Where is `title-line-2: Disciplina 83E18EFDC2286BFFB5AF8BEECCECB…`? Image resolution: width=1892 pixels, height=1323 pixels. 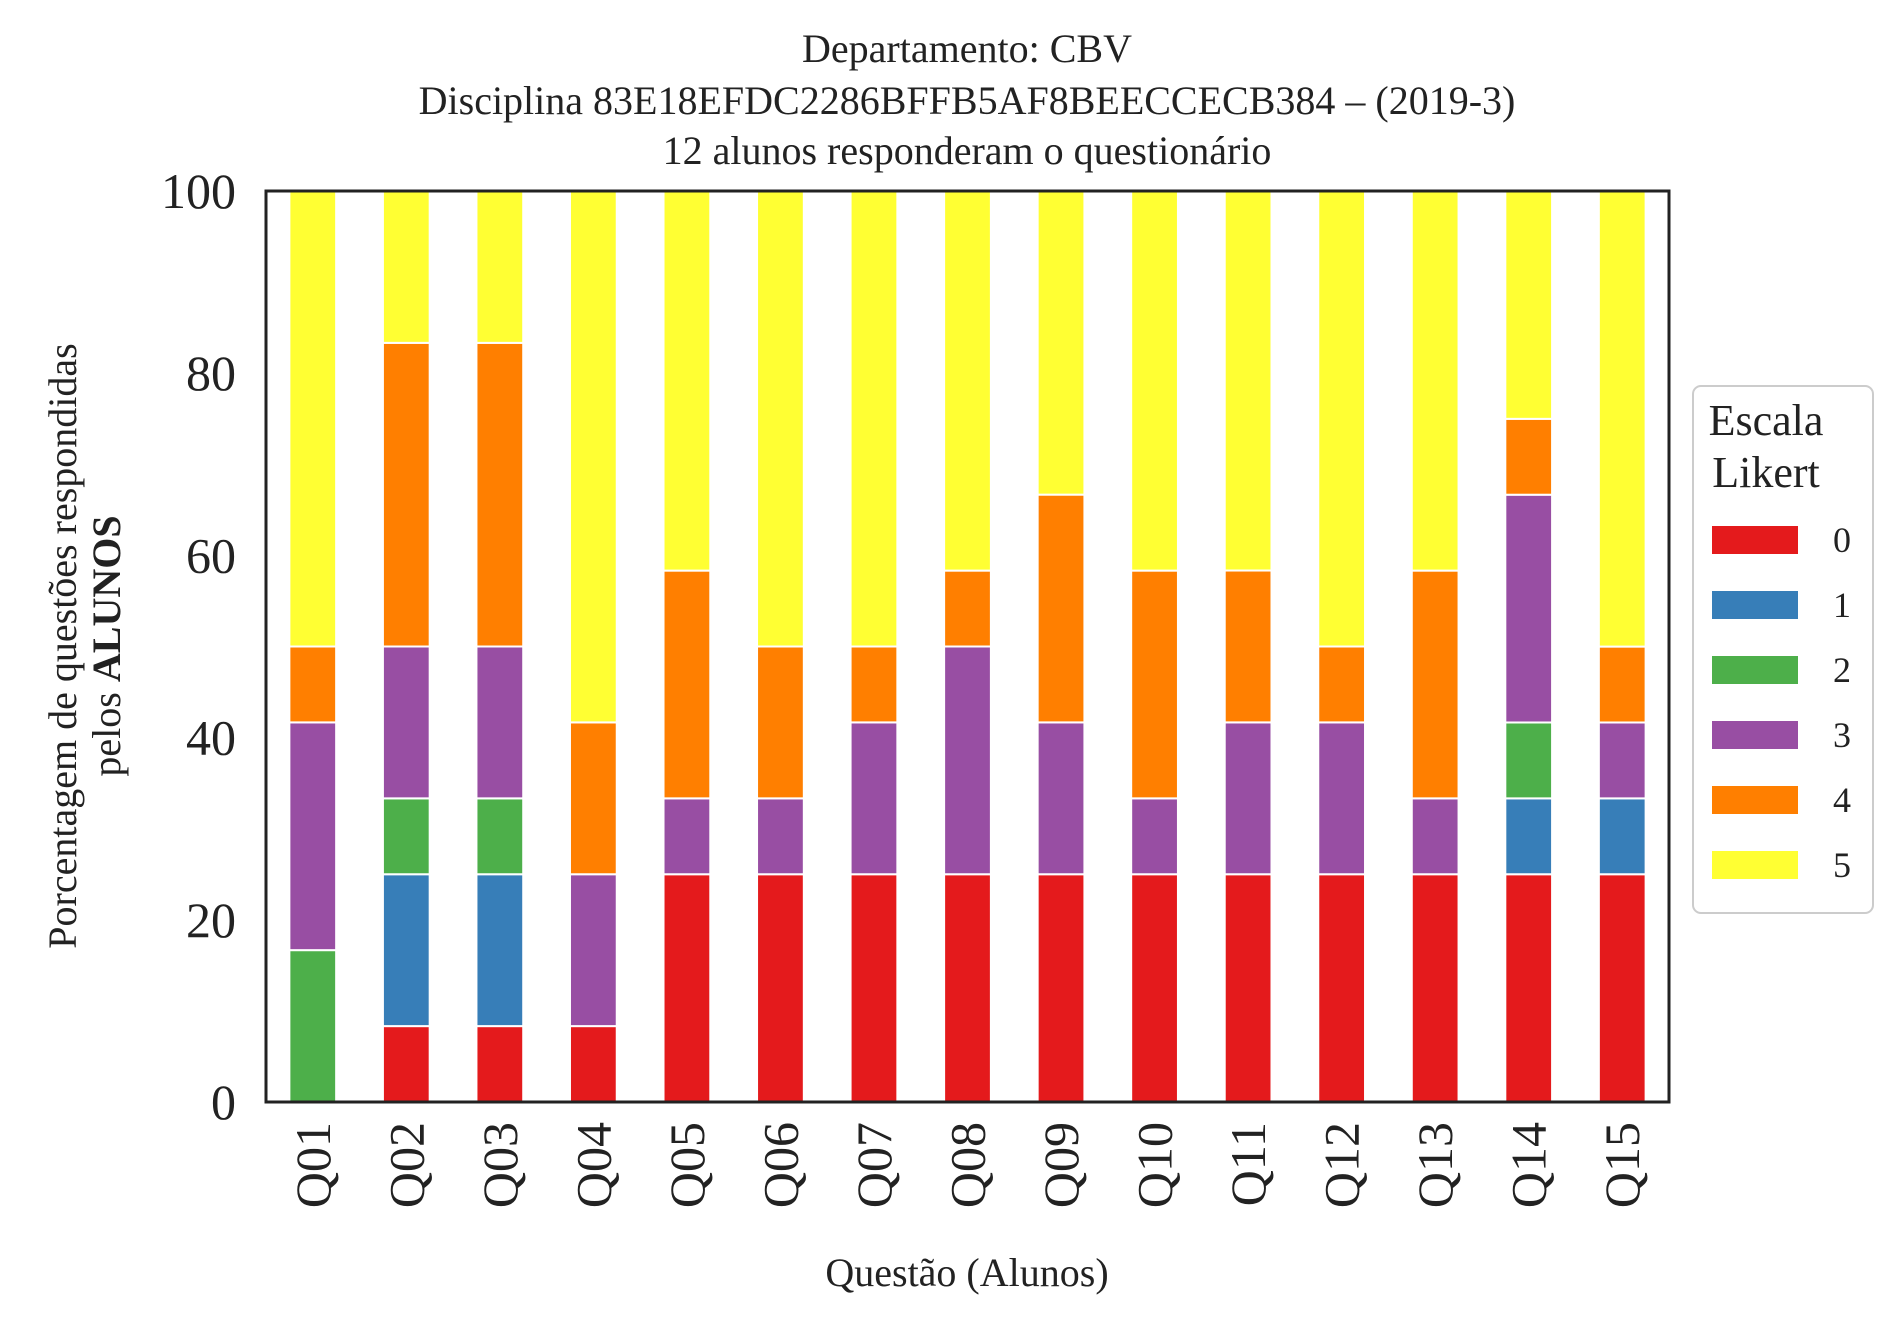
title-line-2: Disciplina 83E18EFDC2286BFFB5AF8BEECCECB… is located at coordinates (967, 100).